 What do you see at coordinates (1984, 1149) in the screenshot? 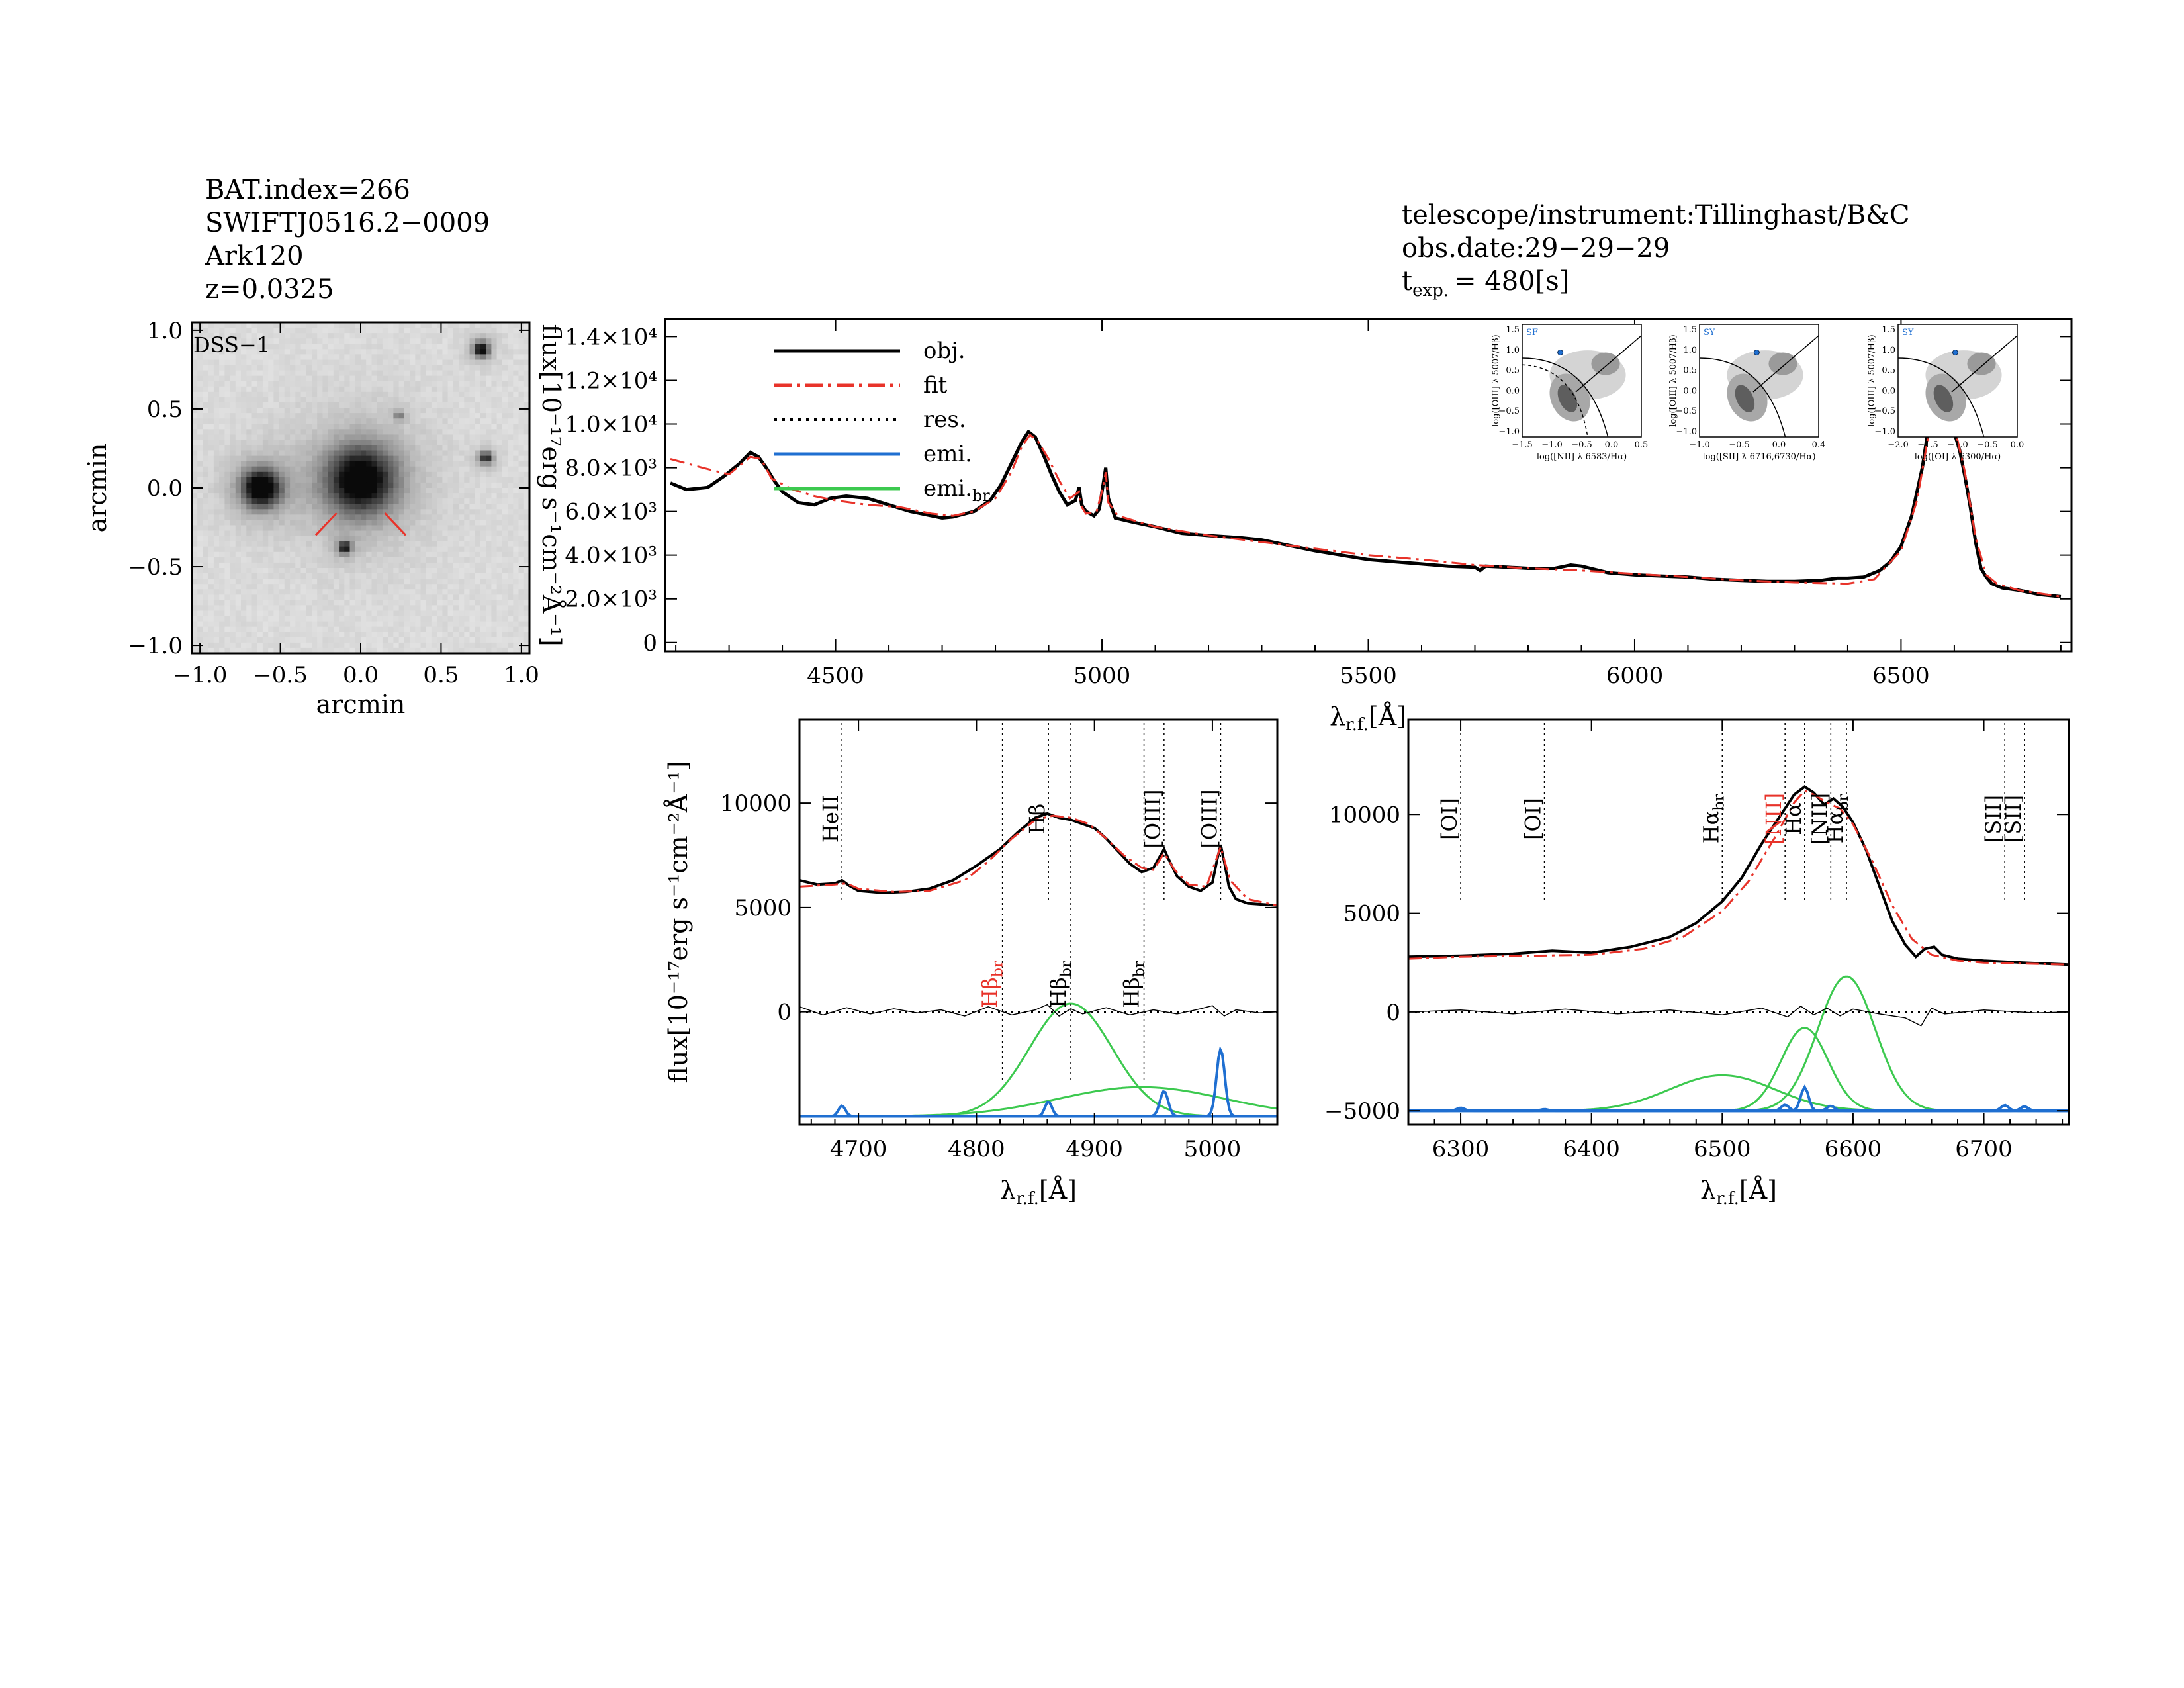
I see `x-tick-label: 6700` at bounding box center [1984, 1149].